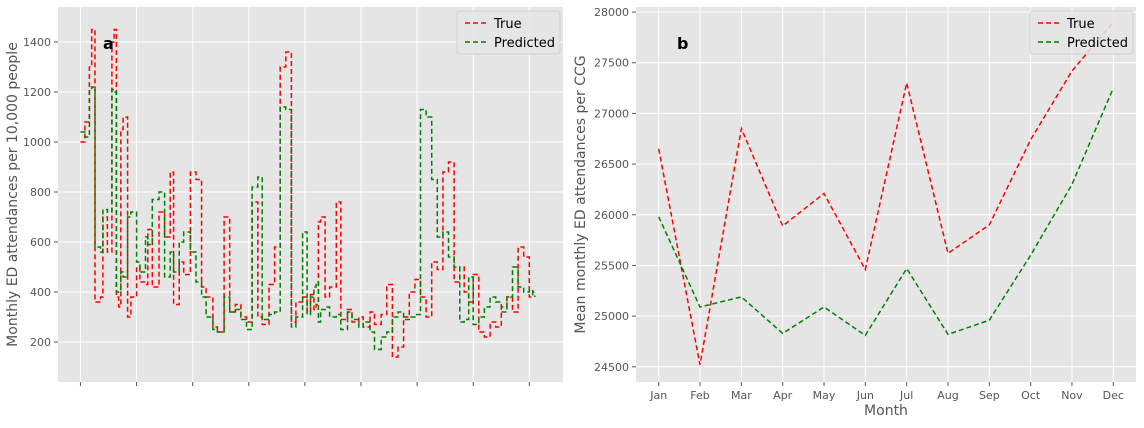 The width and height of the screenshot is (1144, 428). I want to click on x-tick-label: Jul, so click(906, 395).